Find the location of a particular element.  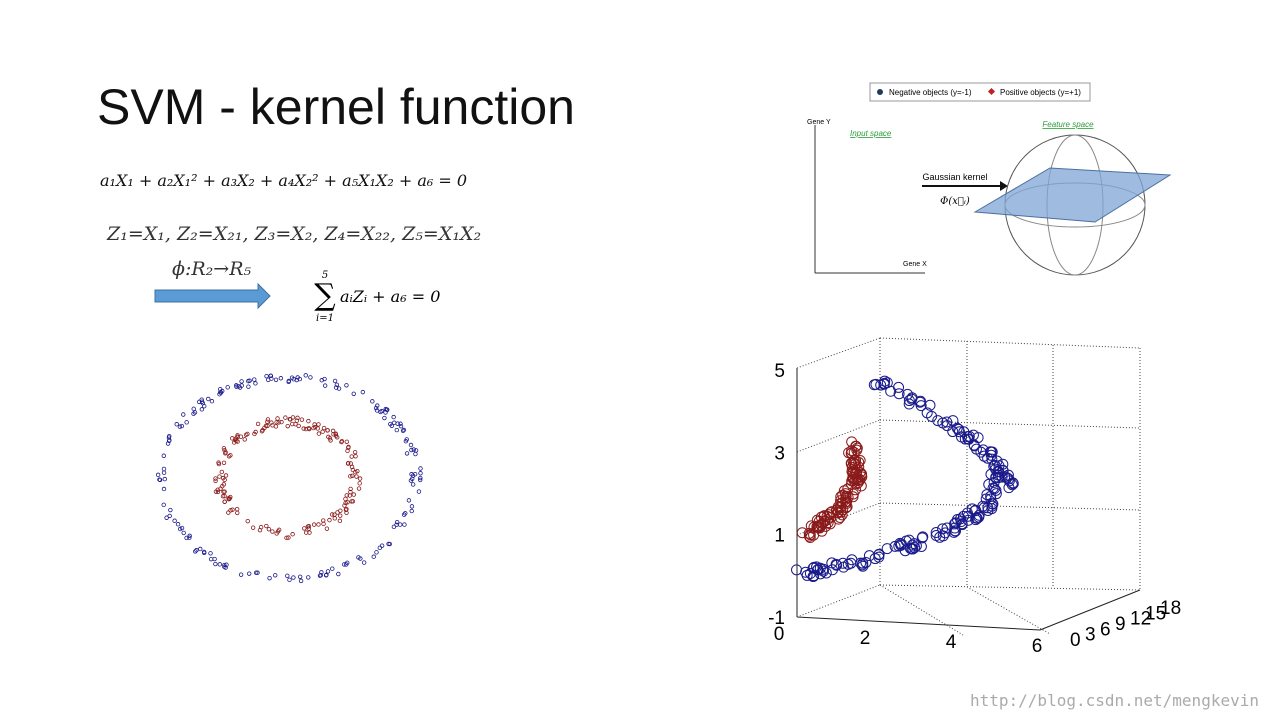

legend-item: Negative objects (y=-1) is located at coordinates (930, 92).